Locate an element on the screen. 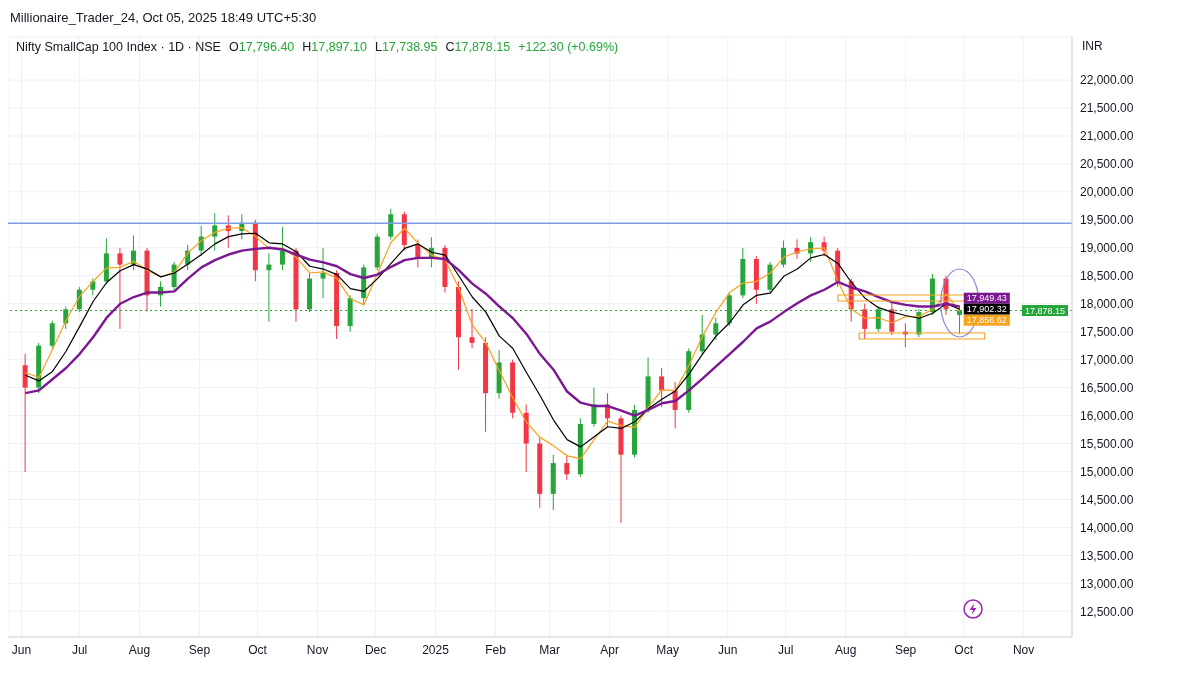 This screenshot has height=687, width=1200. y-tick-label: 13,000.00 is located at coordinates (1107, 583).